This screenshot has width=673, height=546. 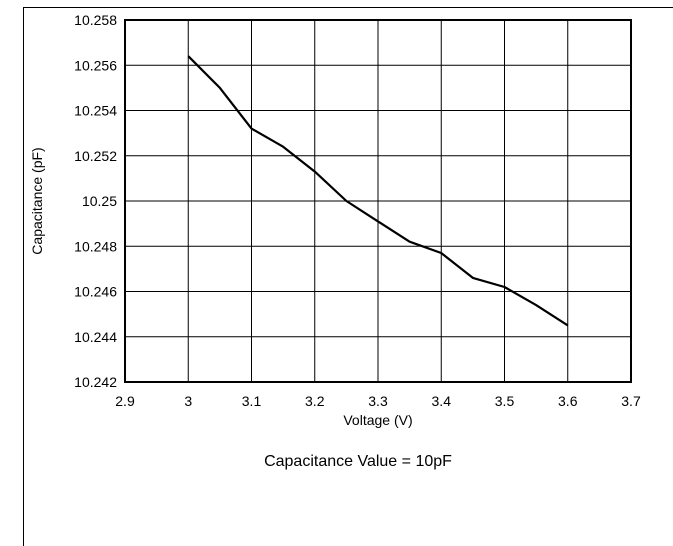 I want to click on x-tick-label: 3.3, so click(x=378, y=401).